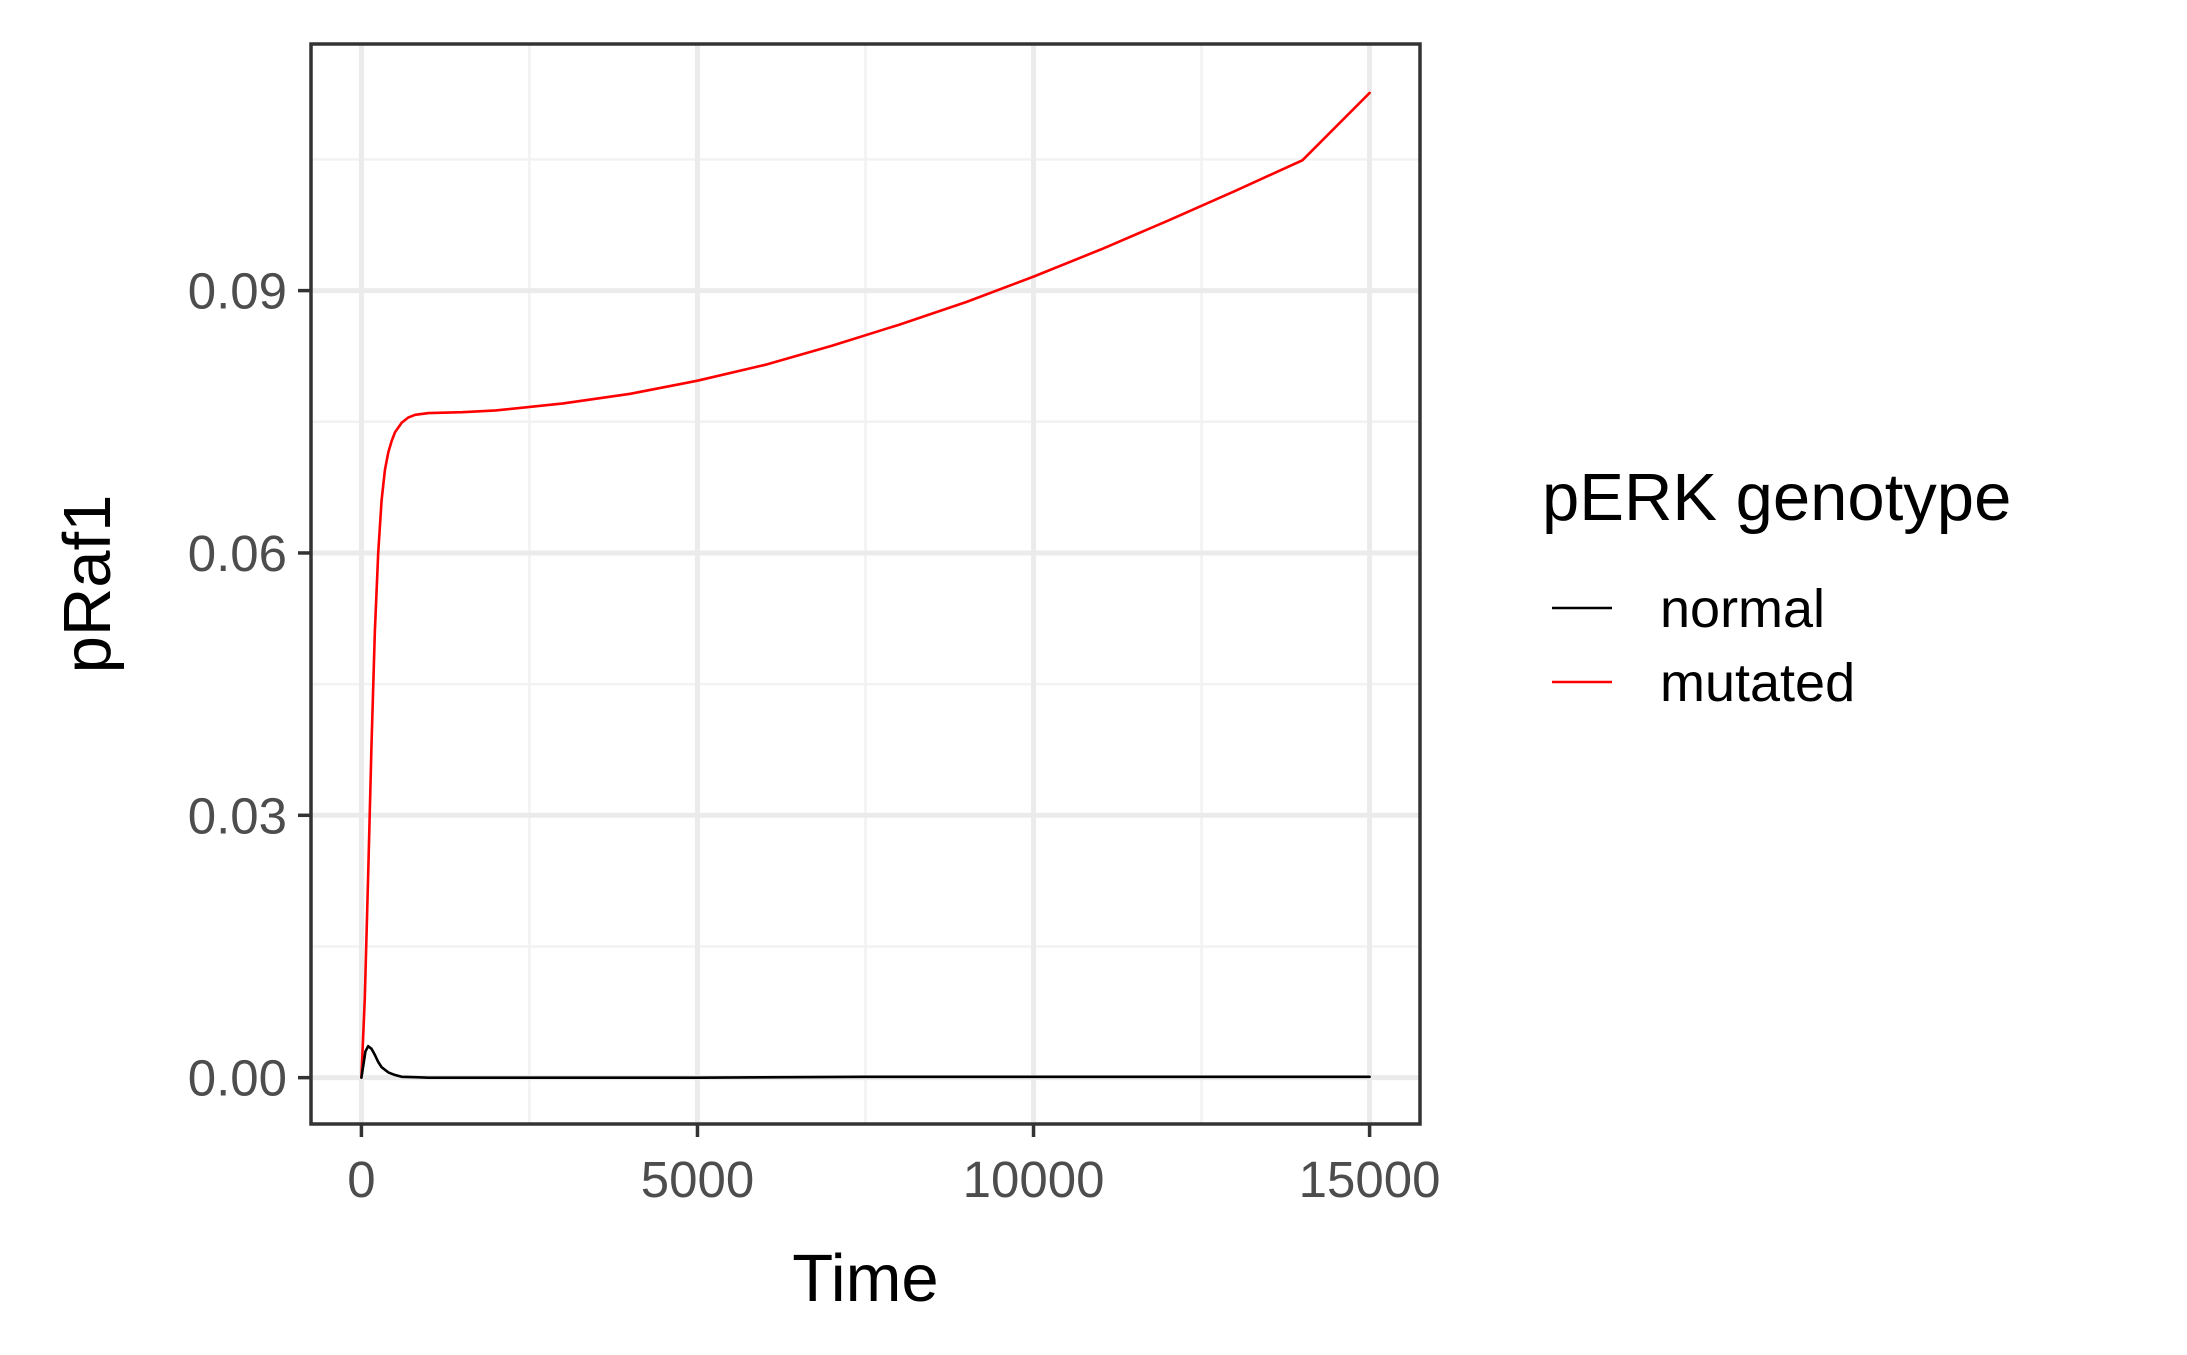  What do you see at coordinates (237, 553) in the screenshot?
I see `y-tick-label: 0.06` at bounding box center [237, 553].